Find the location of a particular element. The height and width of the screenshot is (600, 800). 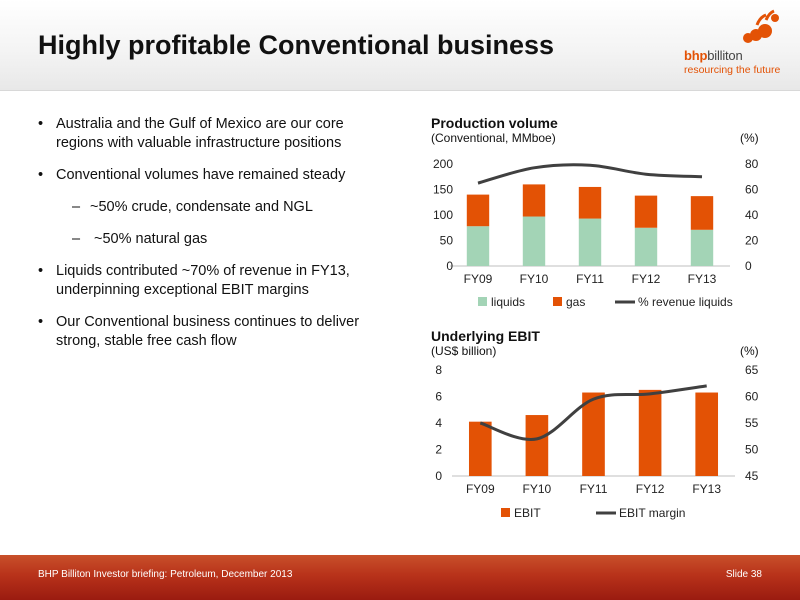

chart2-subtitle: (US$ billion) is located at coordinates (464, 351).